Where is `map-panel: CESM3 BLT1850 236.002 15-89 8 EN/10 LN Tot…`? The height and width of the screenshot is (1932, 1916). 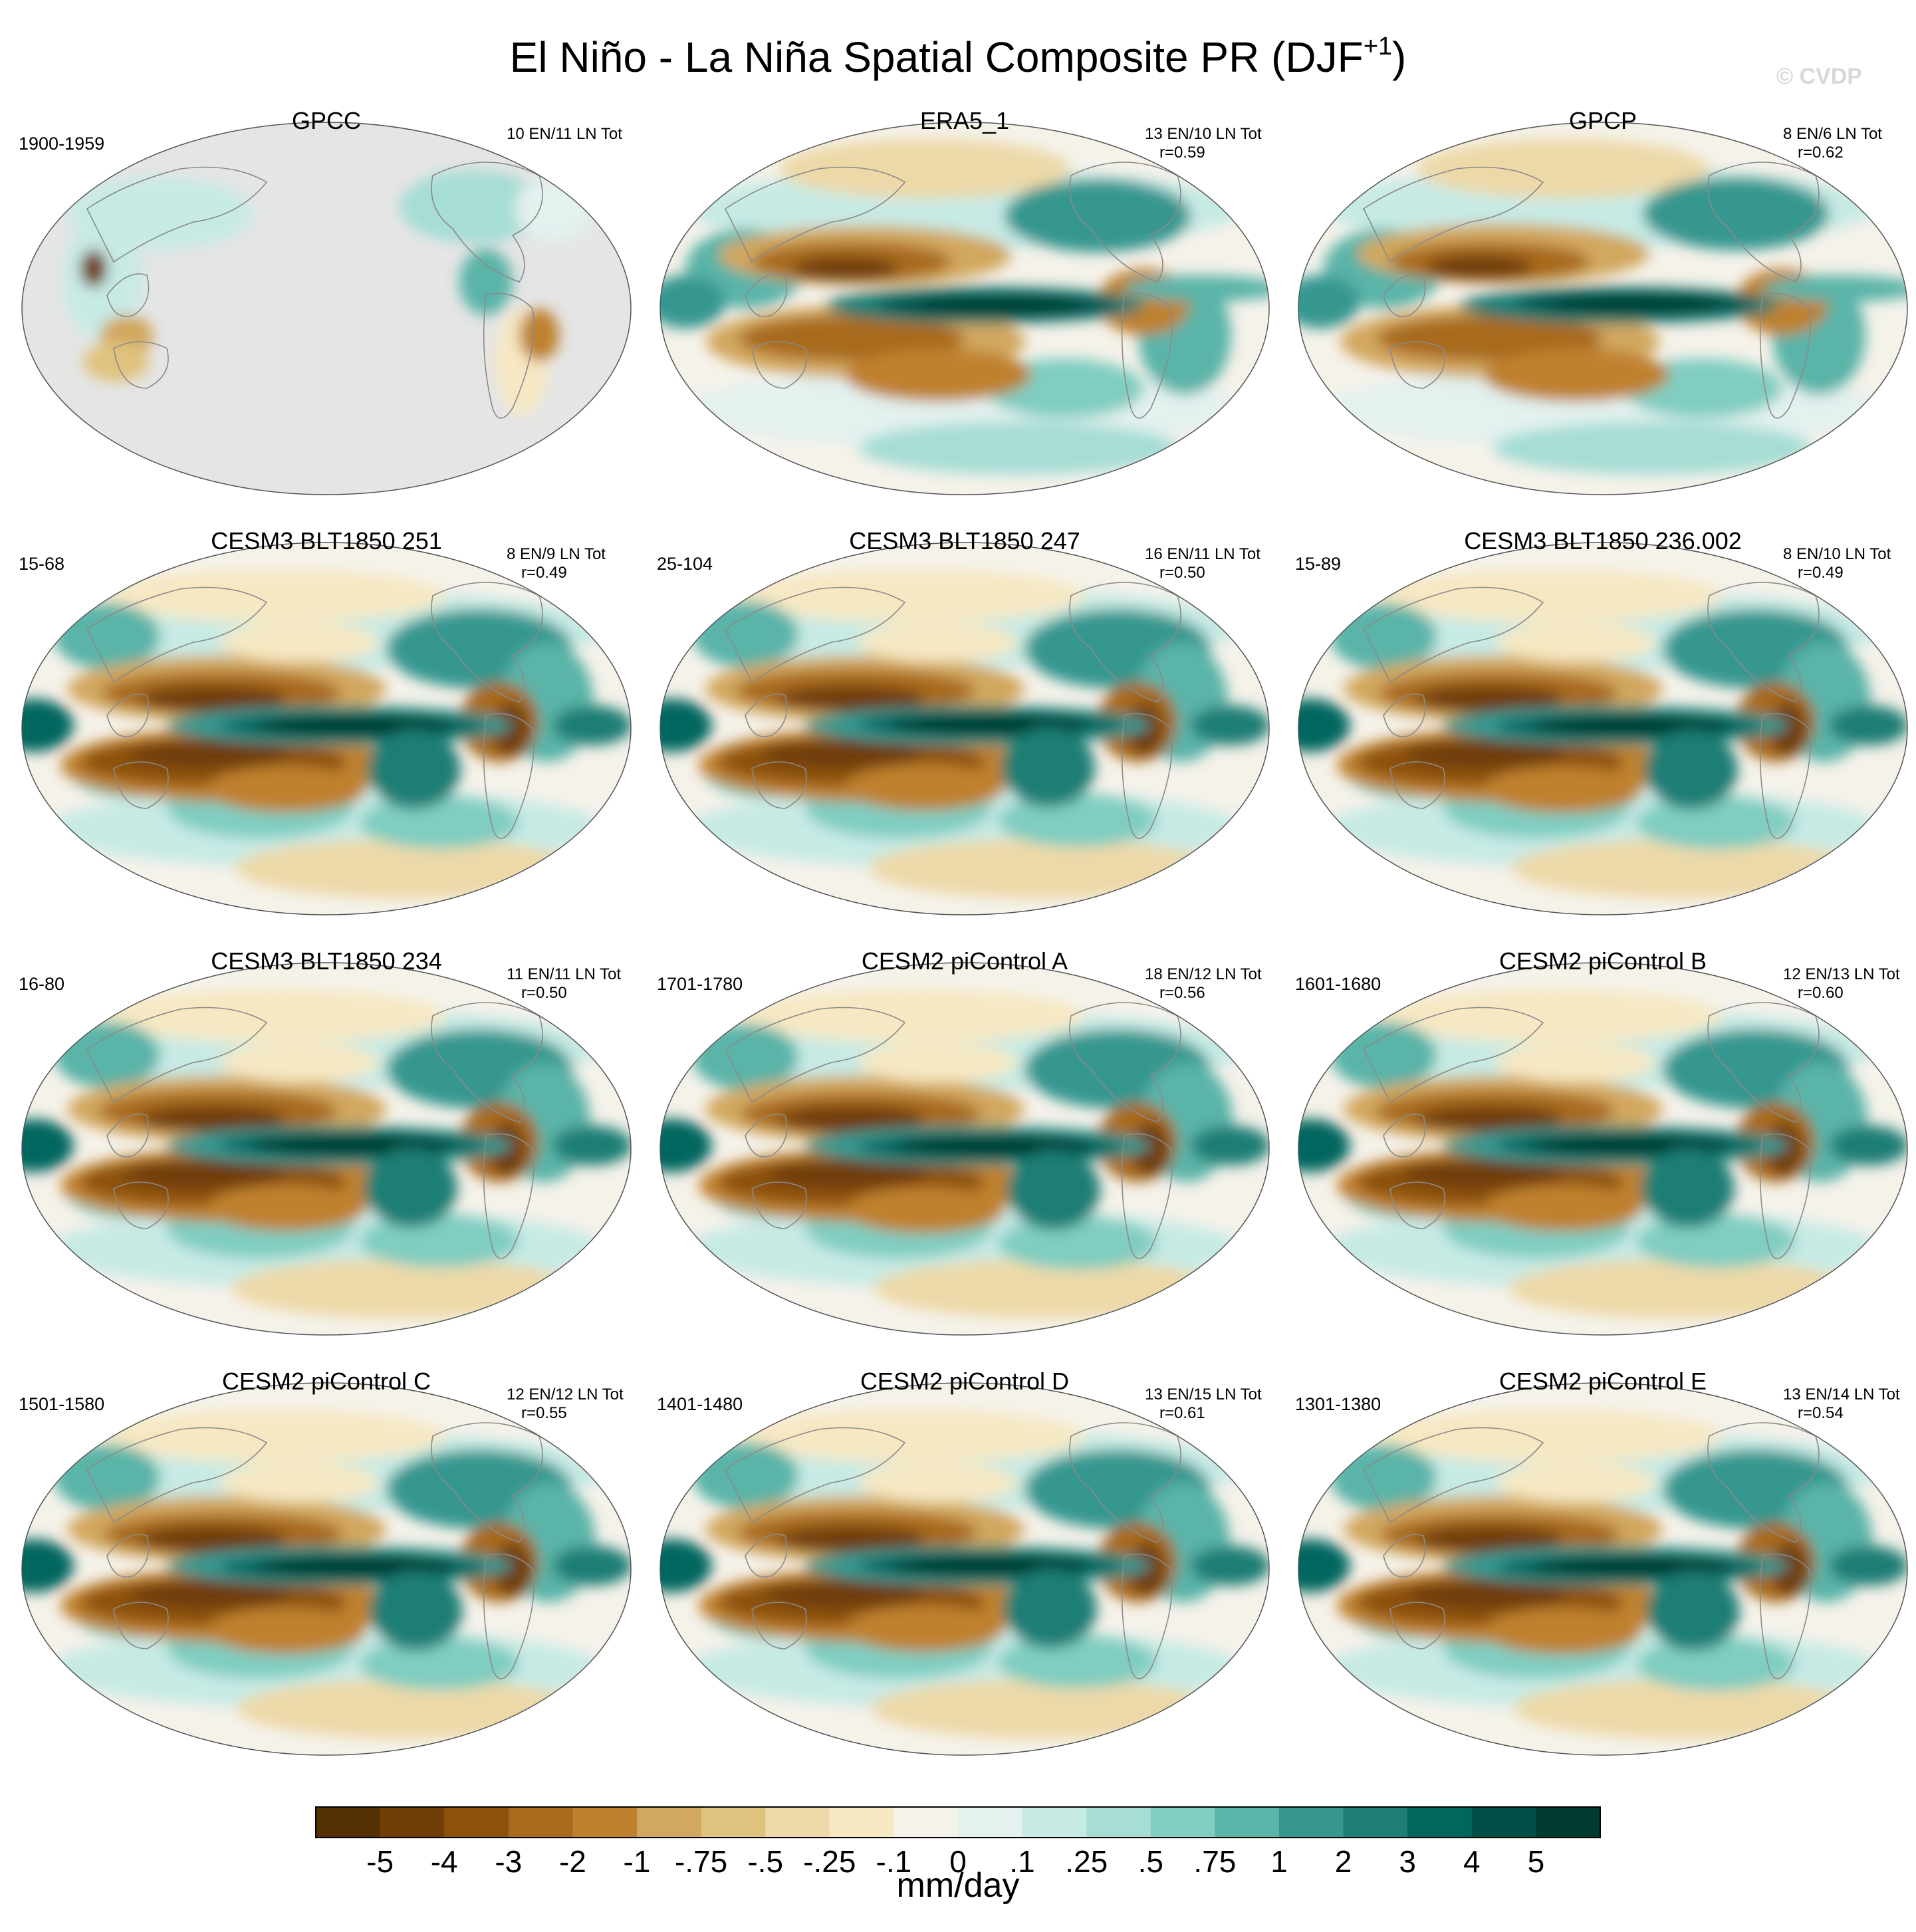 map-panel: CESM3 BLT1850 236.002 15-89 8 EN/10 LN Tot… is located at coordinates (1599, 730).